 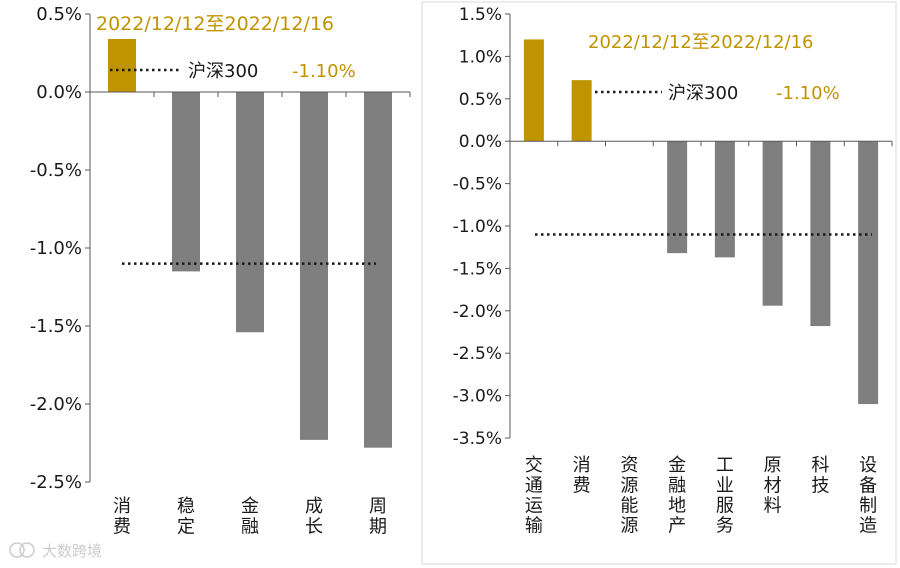 What do you see at coordinates (378, 516) in the screenshot?
I see `category-label: 周期` at bounding box center [378, 516].